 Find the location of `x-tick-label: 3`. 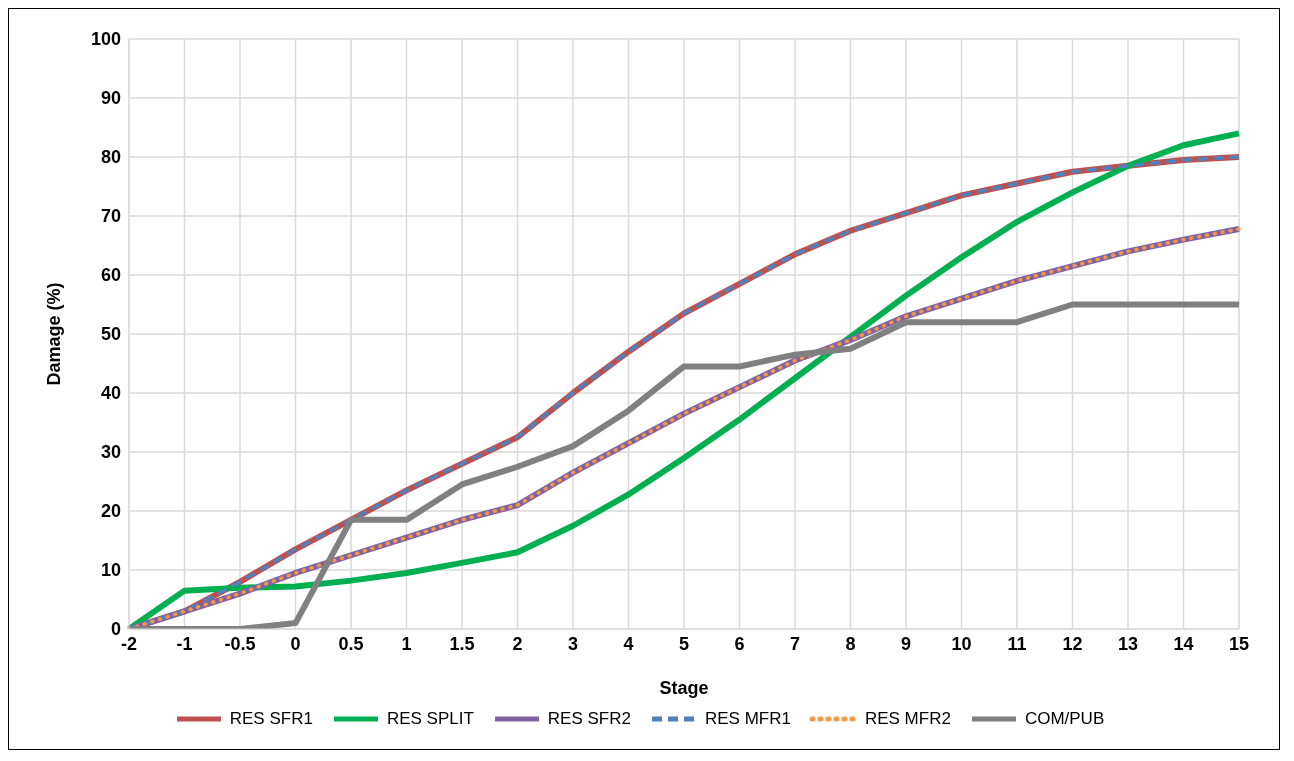

x-tick-label: 3 is located at coordinates (573, 643).